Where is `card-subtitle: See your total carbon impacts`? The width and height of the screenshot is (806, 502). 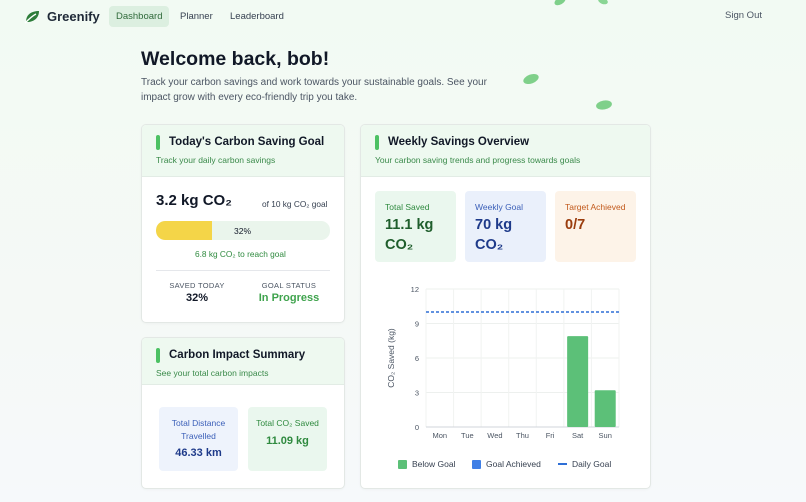 card-subtitle: See your total carbon impacts is located at coordinates (212, 373).